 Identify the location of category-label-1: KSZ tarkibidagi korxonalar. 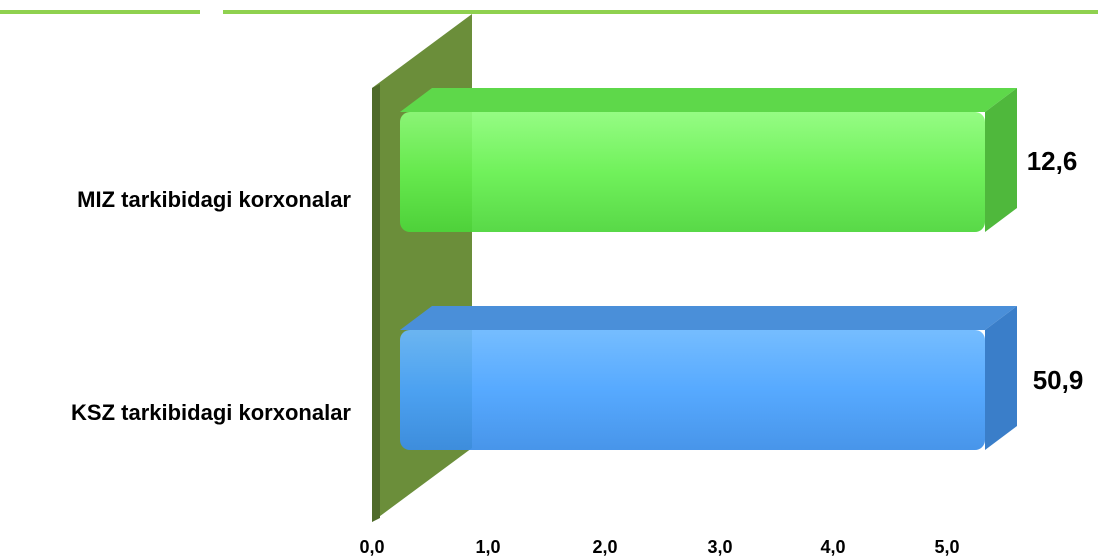
(211, 412).